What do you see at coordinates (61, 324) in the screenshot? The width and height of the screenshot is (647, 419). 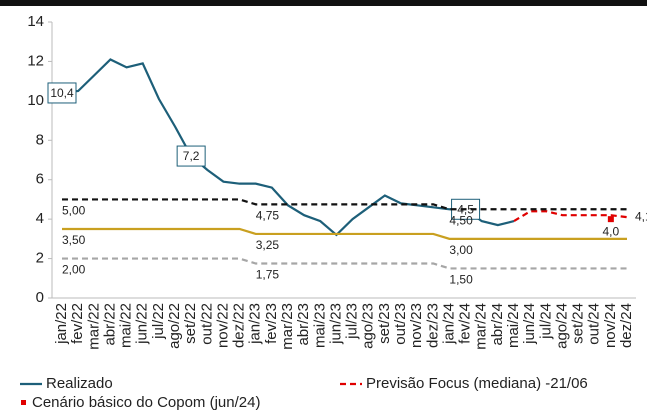 I see `x-tick-label: jan/22` at bounding box center [61, 324].